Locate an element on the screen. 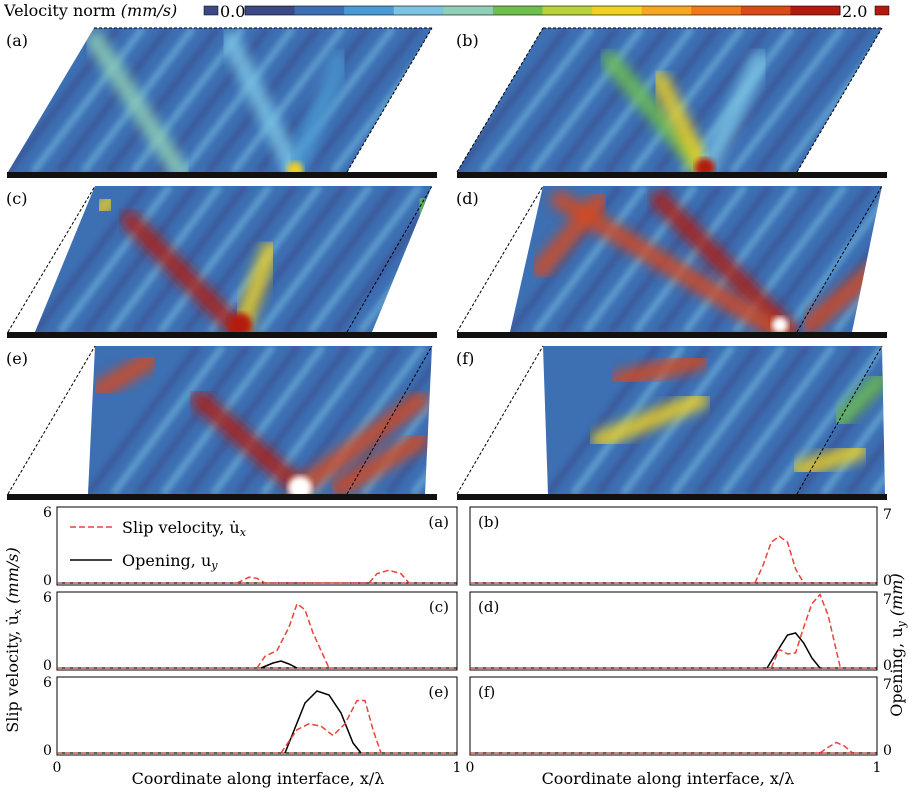  left-y-axis-title: Slip velocity, u̇x (mm/s) is located at coordinates (13, 639).